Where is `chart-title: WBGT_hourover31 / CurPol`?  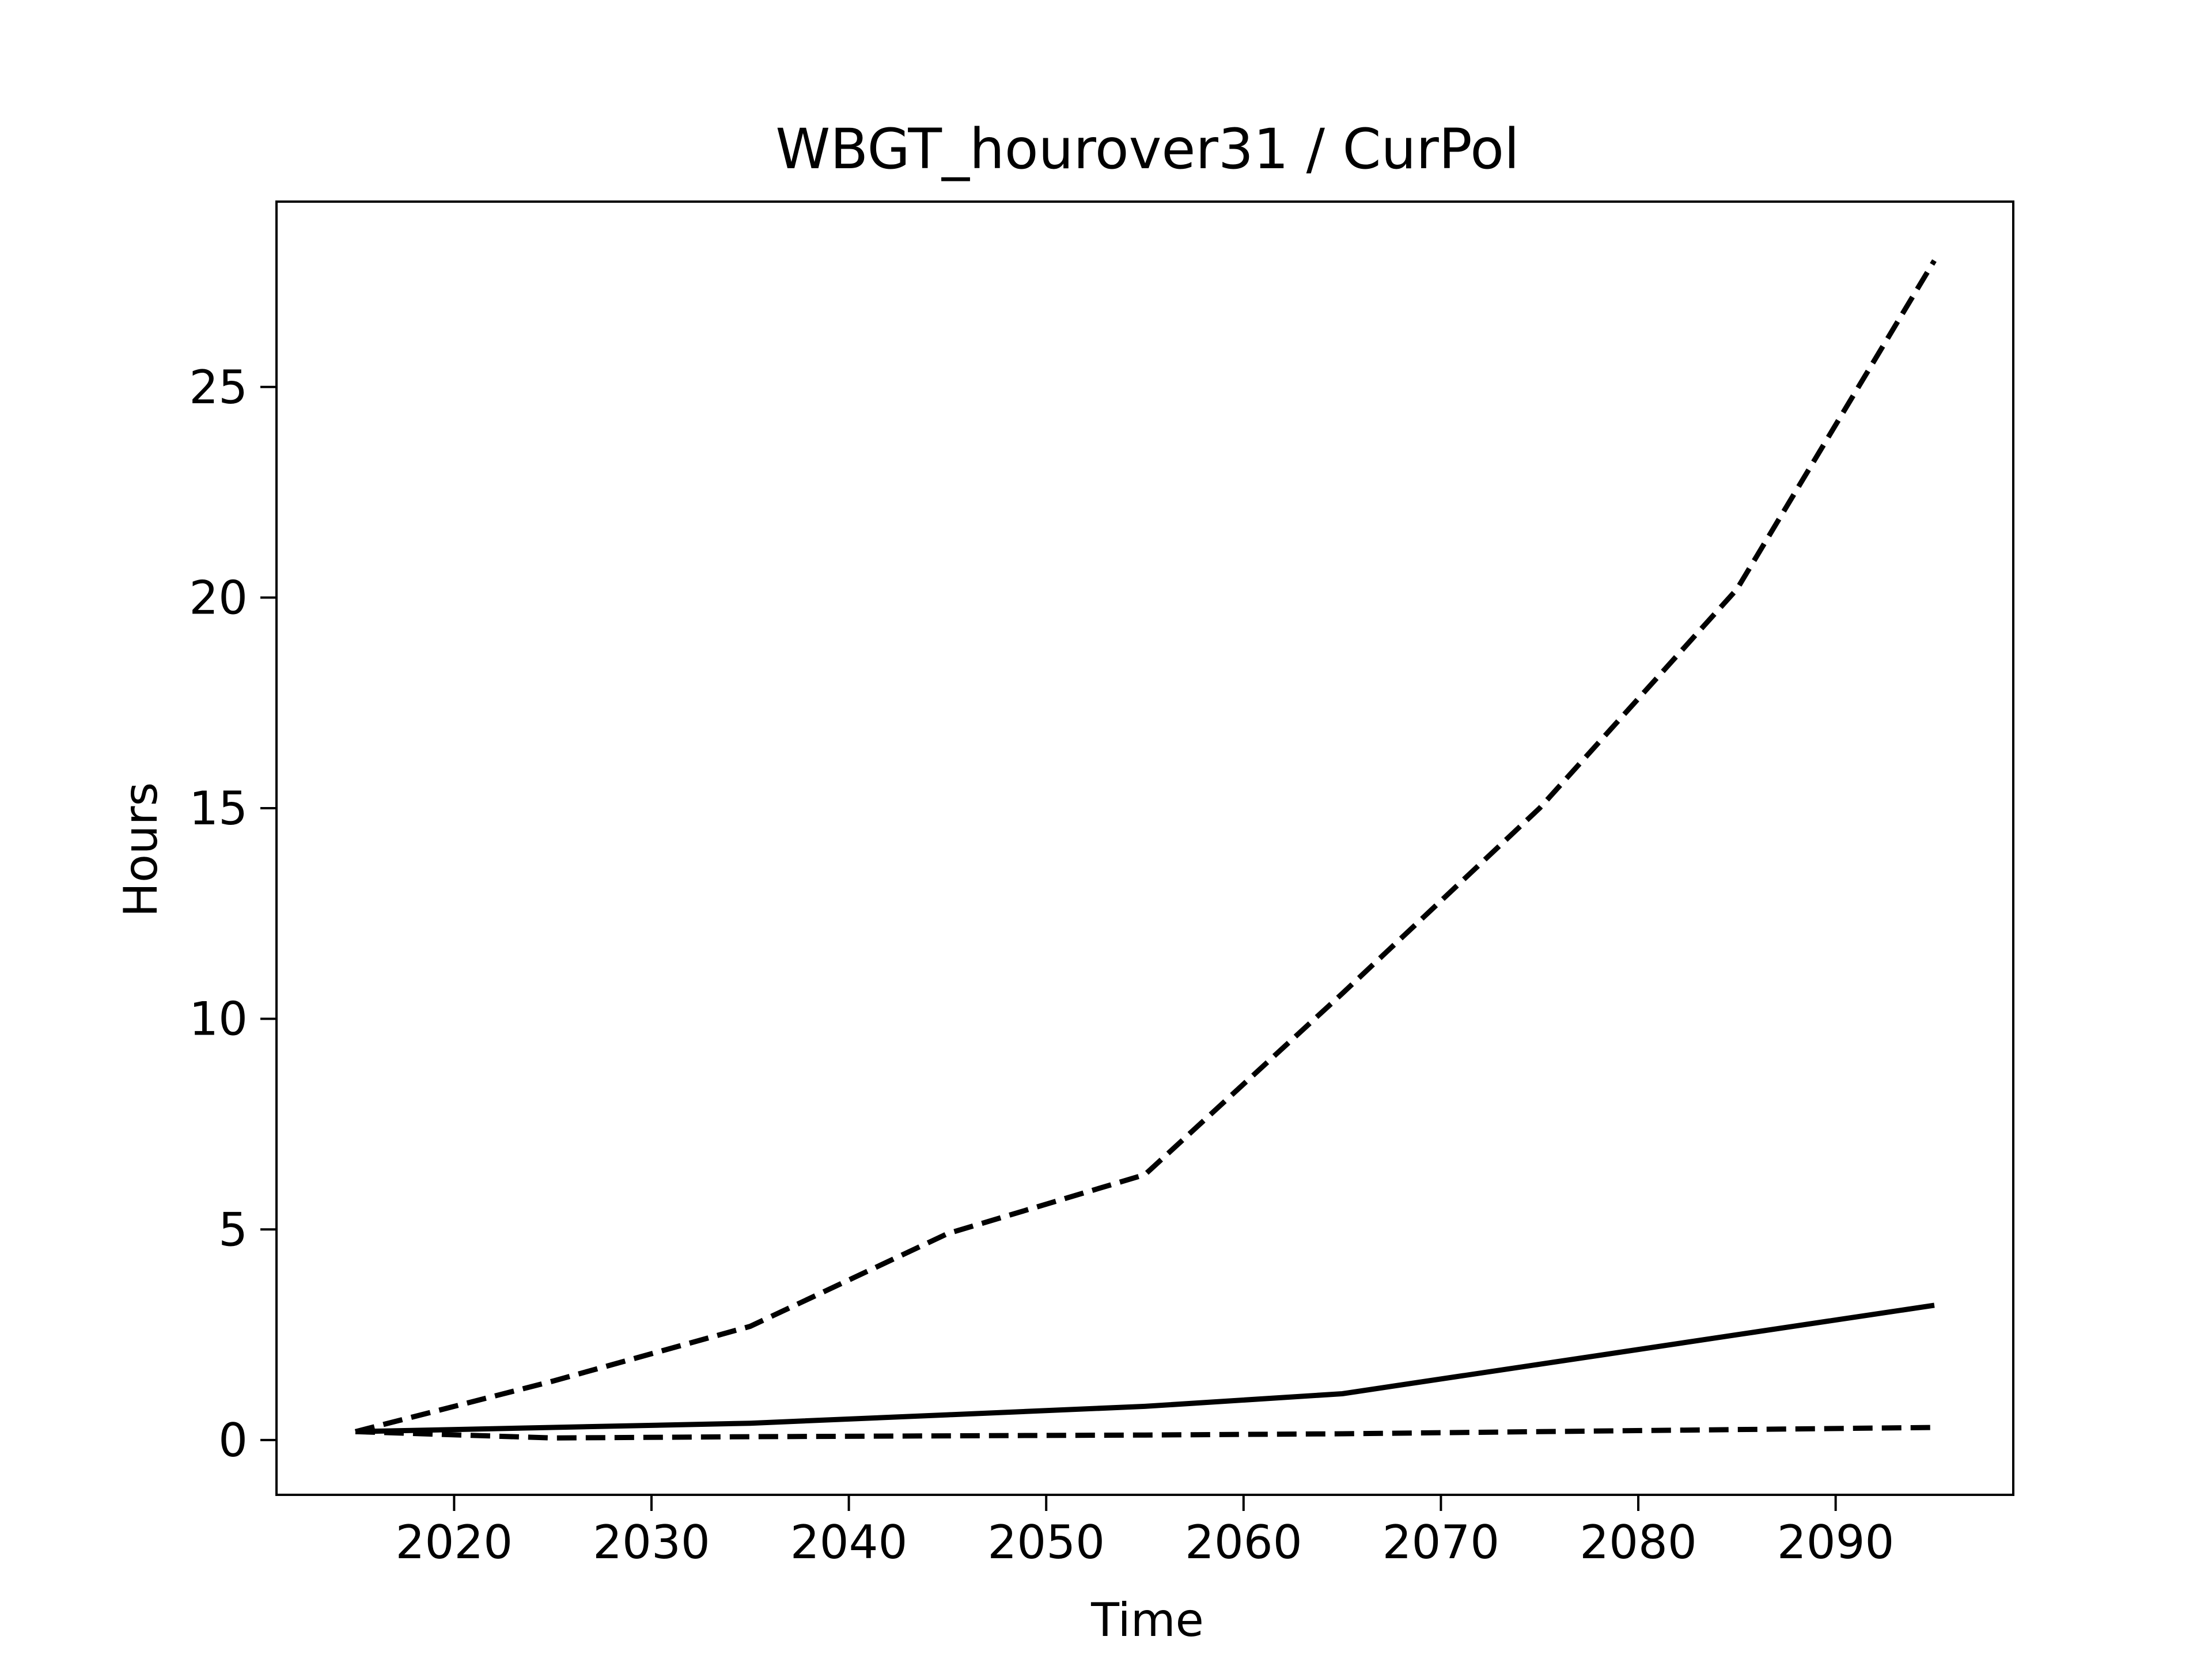 chart-title: WBGT_hourover31 / CurPol is located at coordinates (1147, 149).